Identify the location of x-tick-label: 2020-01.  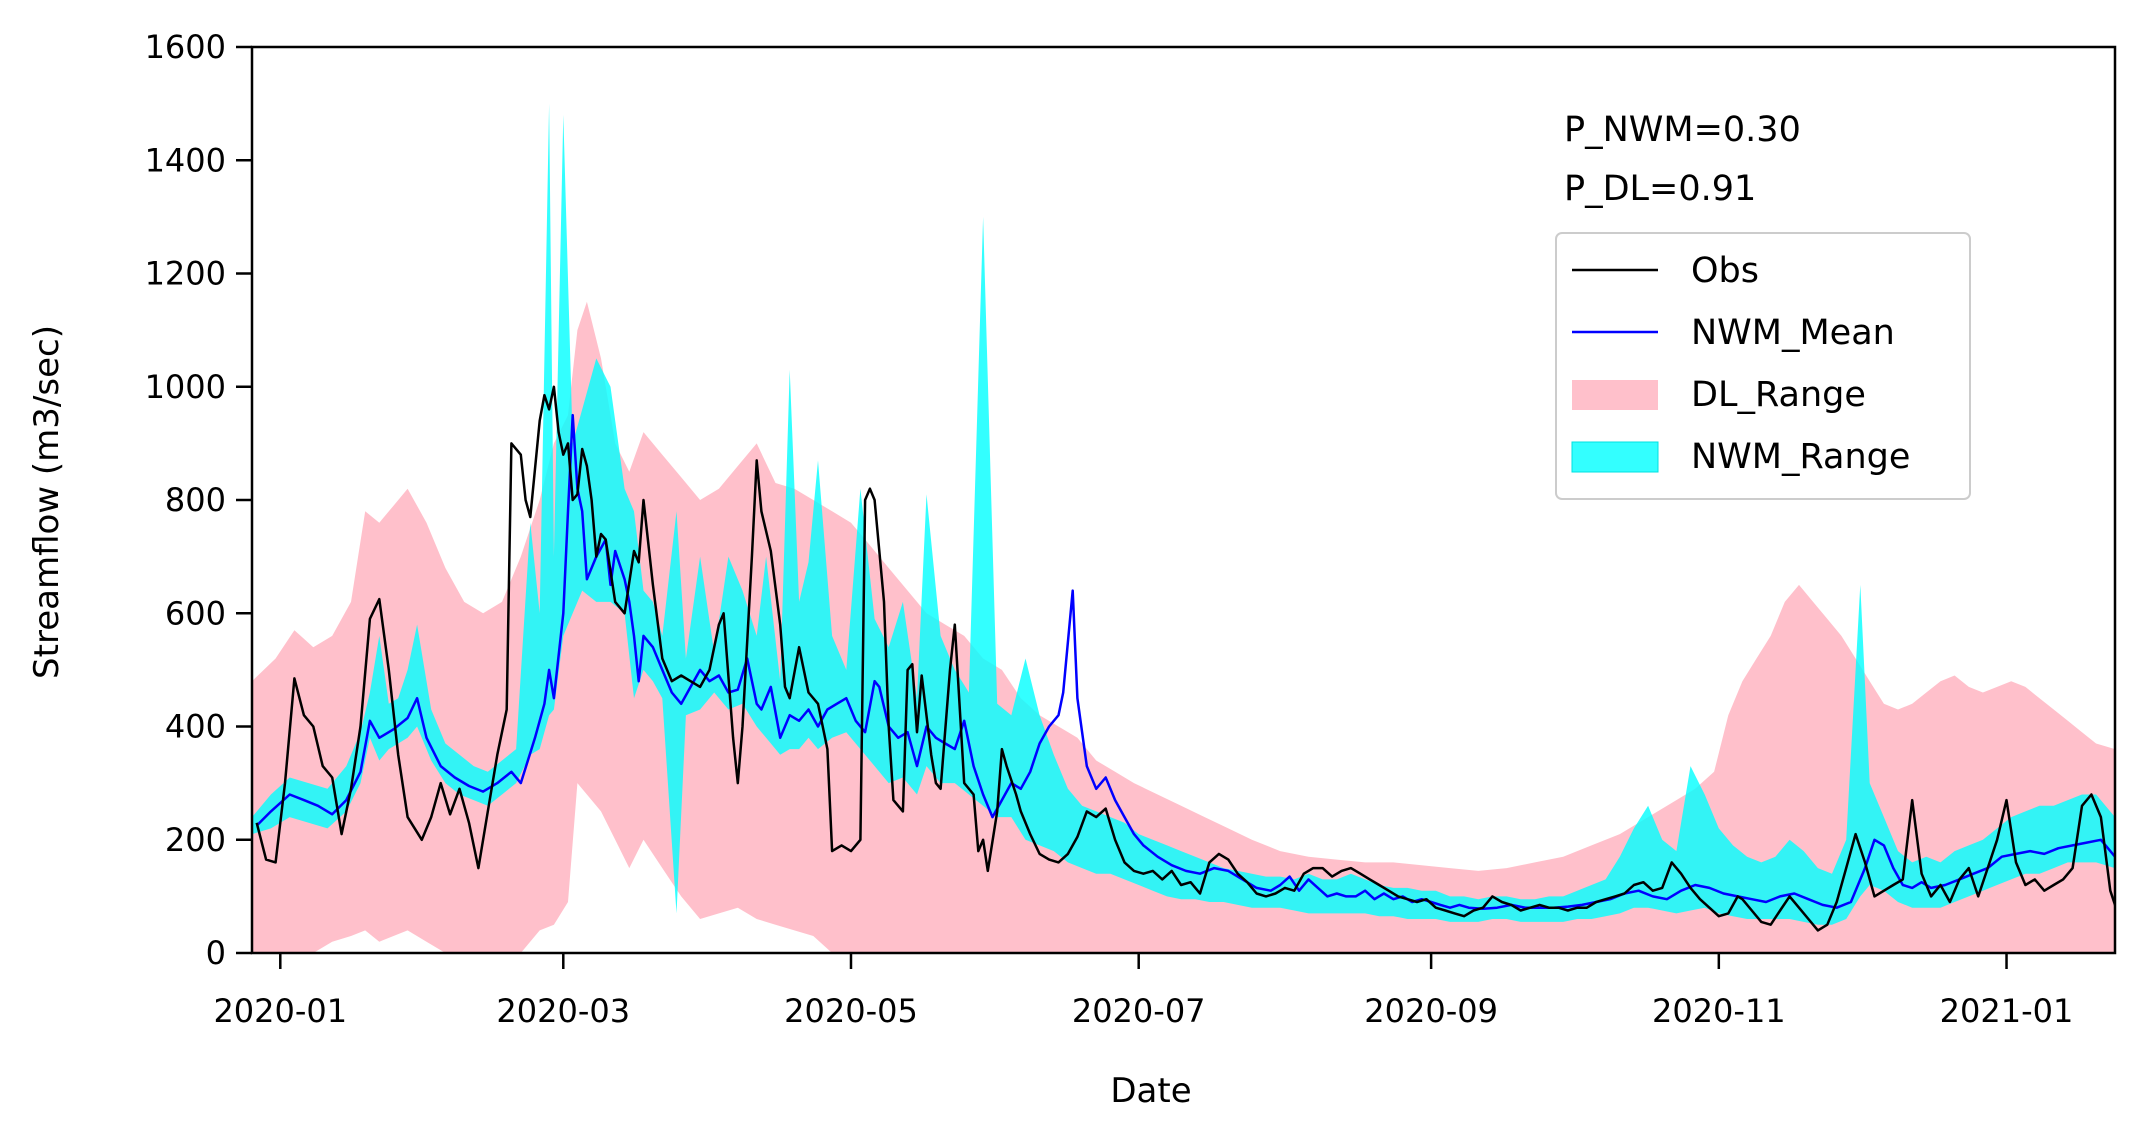
(280, 1011).